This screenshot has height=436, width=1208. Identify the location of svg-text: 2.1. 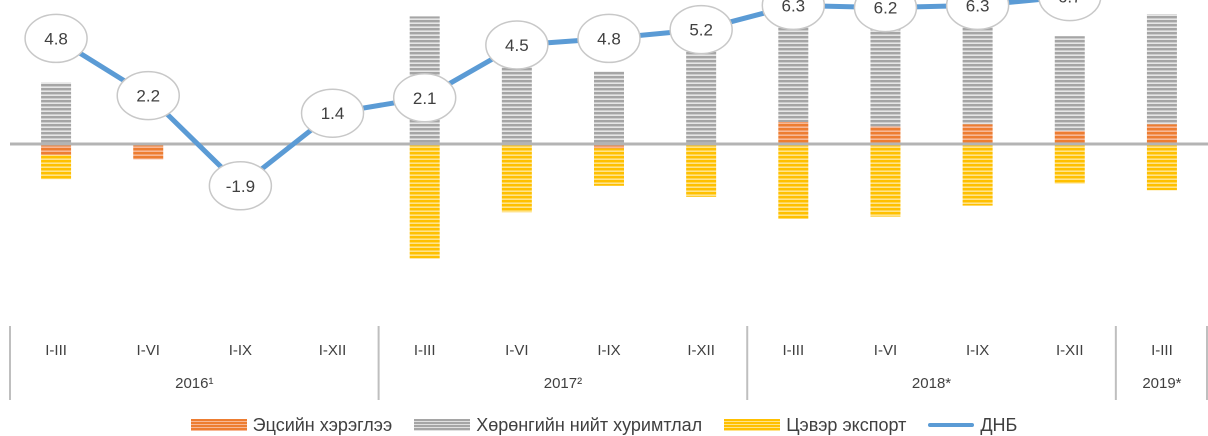
(425, 98).